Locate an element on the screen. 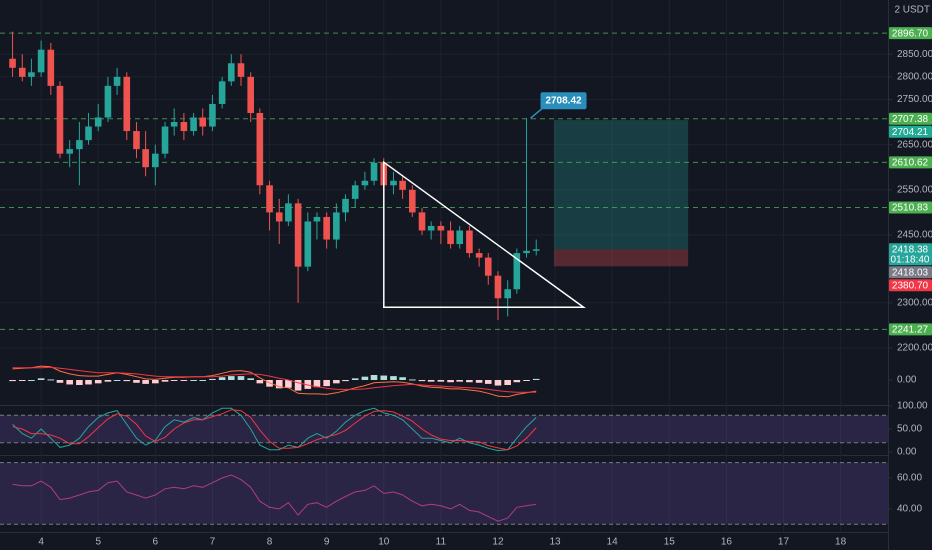 This screenshot has height=550, width=932. price-tag-label: 2610.62 is located at coordinates (910, 163).